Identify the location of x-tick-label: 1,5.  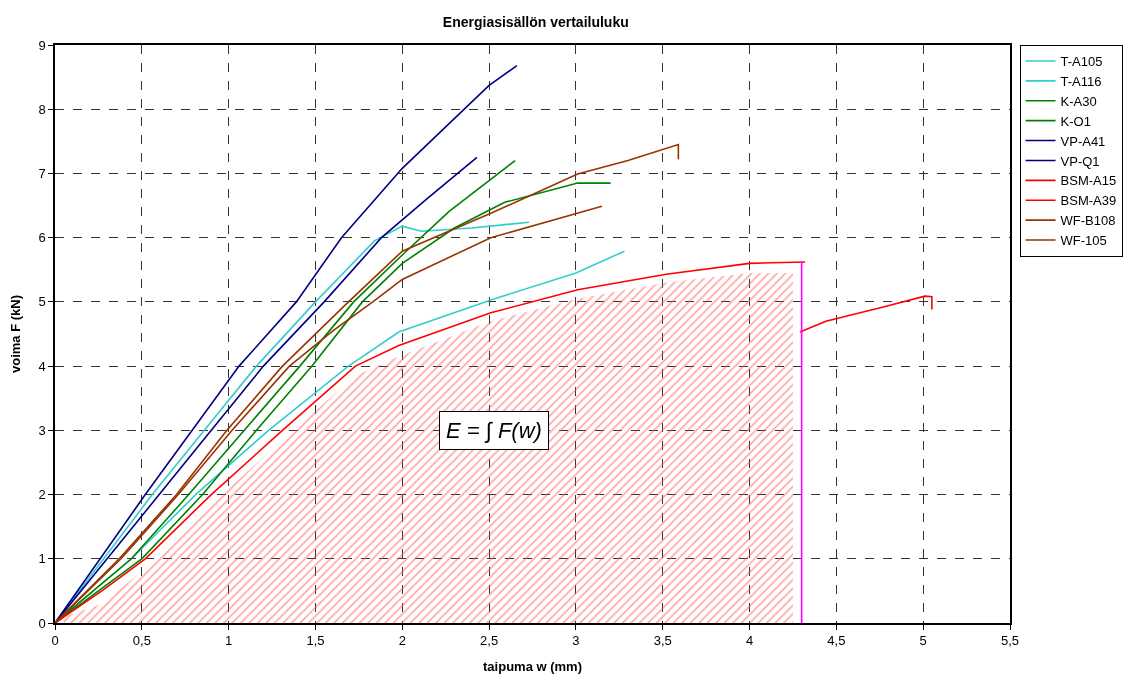
(315, 641).